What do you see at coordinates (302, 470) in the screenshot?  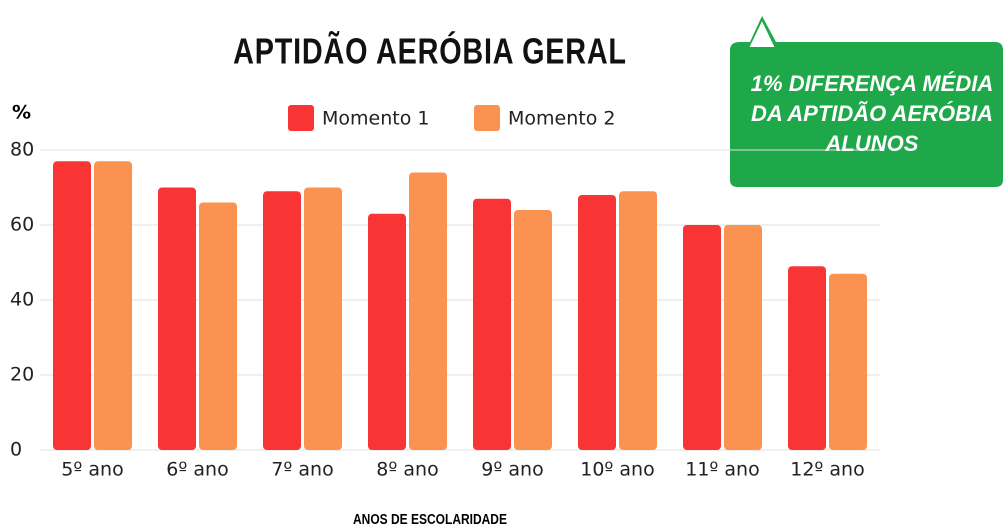 I see `x-tick-label: 7º ano` at bounding box center [302, 470].